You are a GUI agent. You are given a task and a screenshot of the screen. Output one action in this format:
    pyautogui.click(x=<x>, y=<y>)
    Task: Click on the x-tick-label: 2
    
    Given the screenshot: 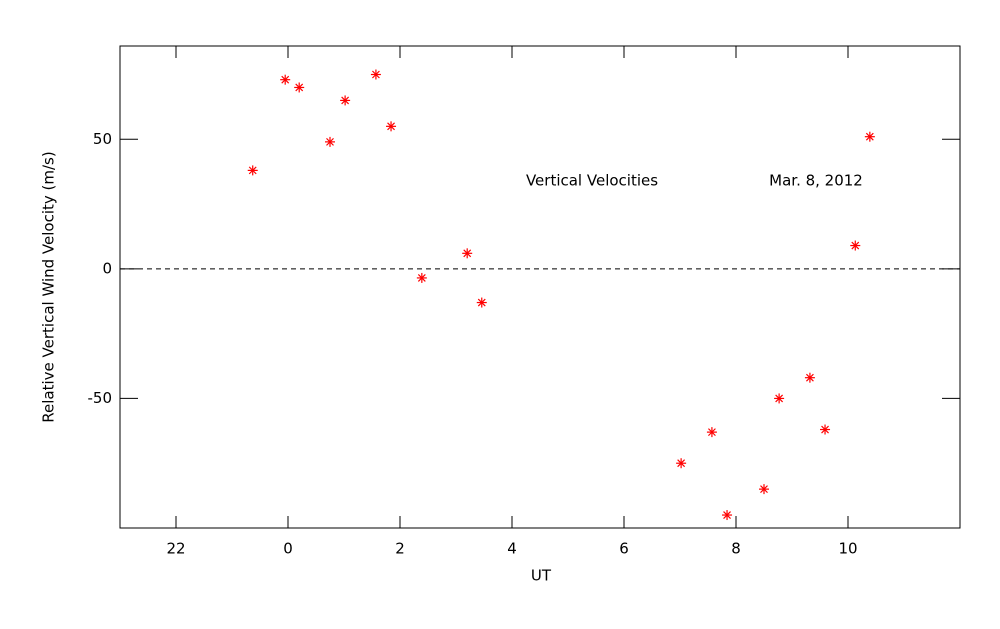 What is the action you would take?
    pyautogui.click(x=400, y=549)
    